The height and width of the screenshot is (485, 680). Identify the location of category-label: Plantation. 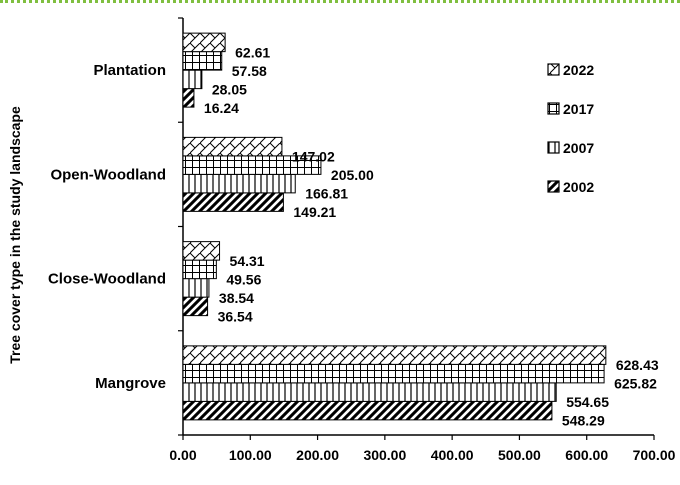
(129, 70).